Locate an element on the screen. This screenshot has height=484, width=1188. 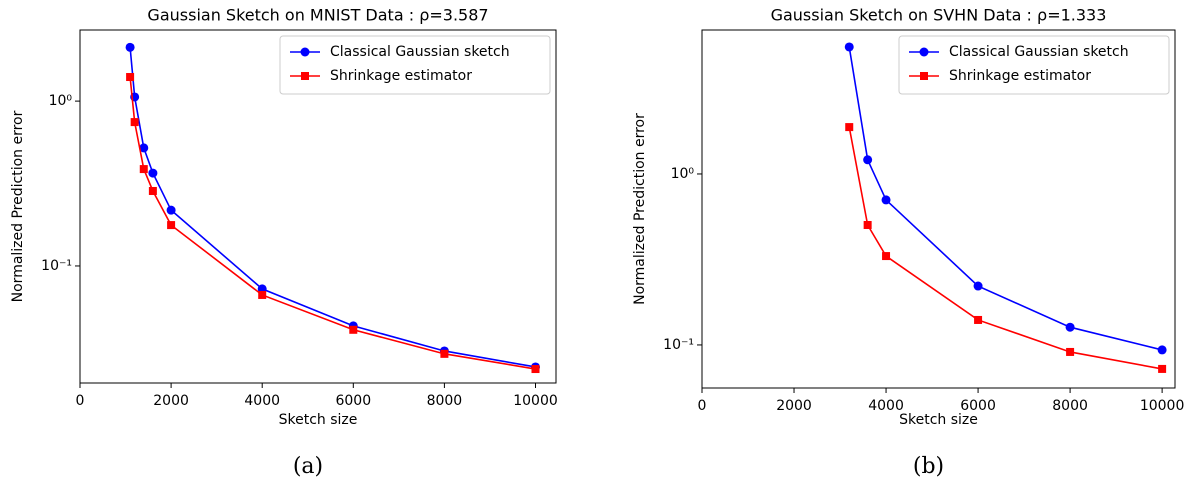
caption: (b) is located at coordinates (928, 466).